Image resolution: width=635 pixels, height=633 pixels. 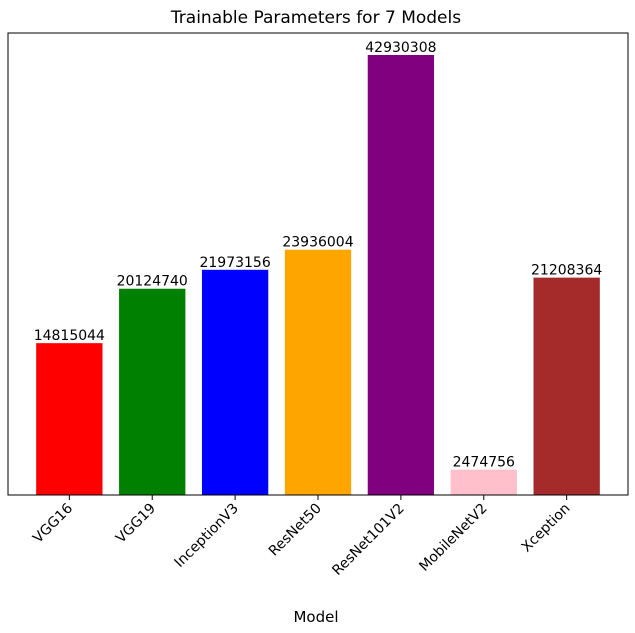 I want to click on x-tick-label: VGG16, so click(x=53, y=523).